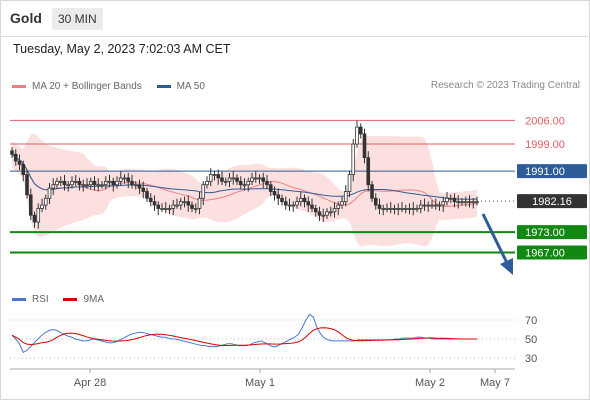 The image size is (590, 400). What do you see at coordinates (83, 299) in the screenshot?
I see `legend-rsi-ma: 9MA` at bounding box center [83, 299].